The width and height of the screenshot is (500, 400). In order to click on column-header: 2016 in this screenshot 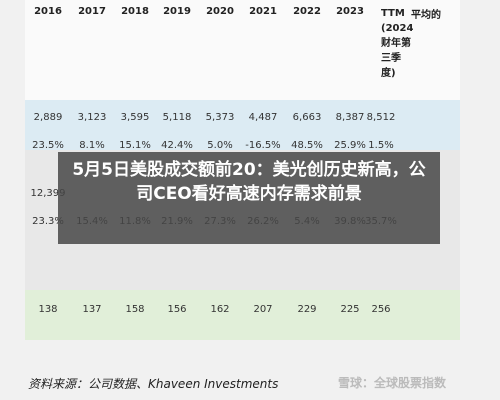, I will do `click(48, 11)`.